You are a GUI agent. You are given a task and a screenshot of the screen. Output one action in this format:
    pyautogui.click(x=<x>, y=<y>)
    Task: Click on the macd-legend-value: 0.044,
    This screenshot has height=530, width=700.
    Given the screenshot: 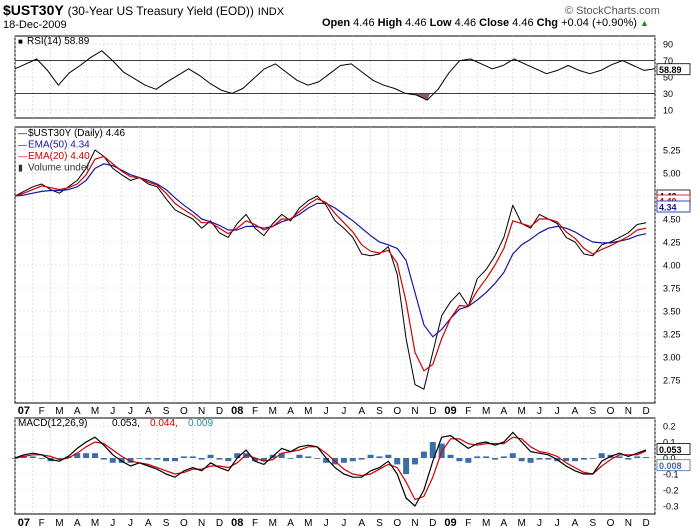 What is the action you would take?
    pyautogui.click(x=164, y=423)
    